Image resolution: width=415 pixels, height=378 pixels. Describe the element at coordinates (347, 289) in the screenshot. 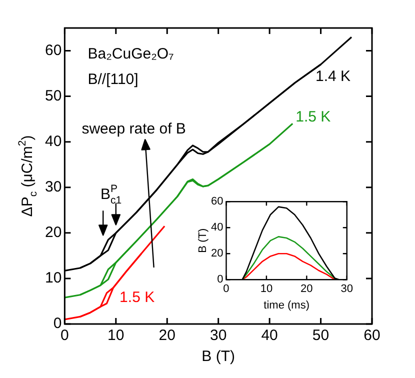

I see `x-tick-label: 30` at that location.